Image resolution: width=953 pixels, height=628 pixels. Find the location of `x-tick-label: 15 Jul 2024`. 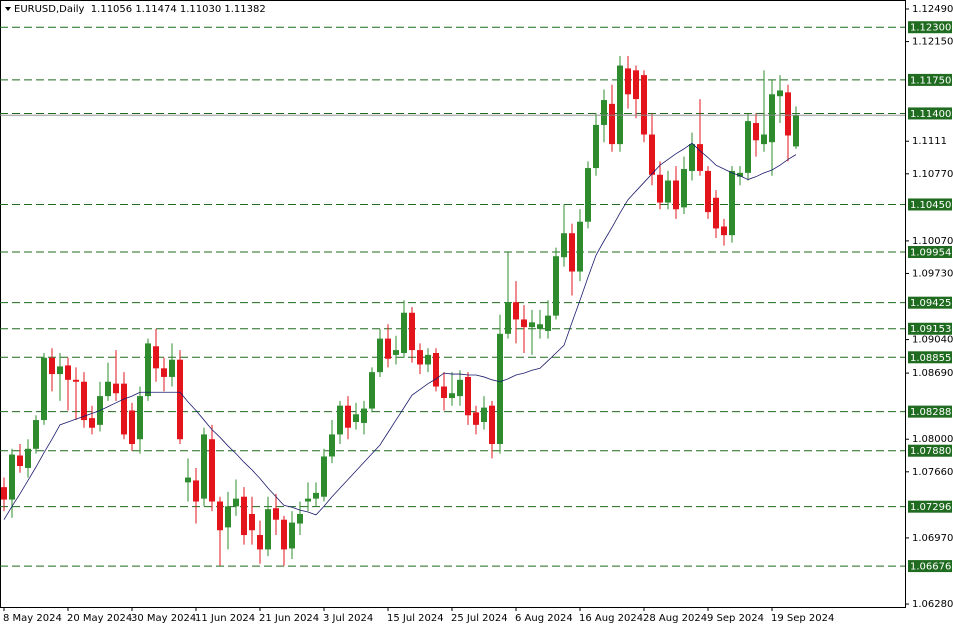

x-tick-label: 15 Jul 2024 is located at coordinates (415, 618).